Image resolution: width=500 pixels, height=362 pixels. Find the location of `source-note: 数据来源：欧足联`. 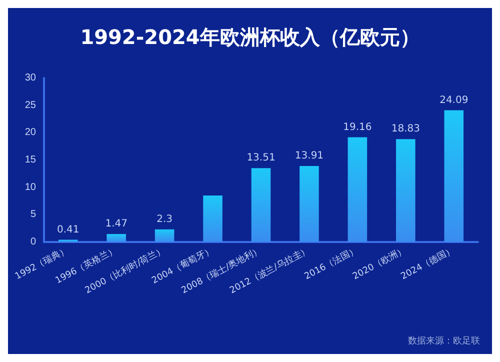

source-note: 数据来源：欧足联 is located at coordinates (444, 341).